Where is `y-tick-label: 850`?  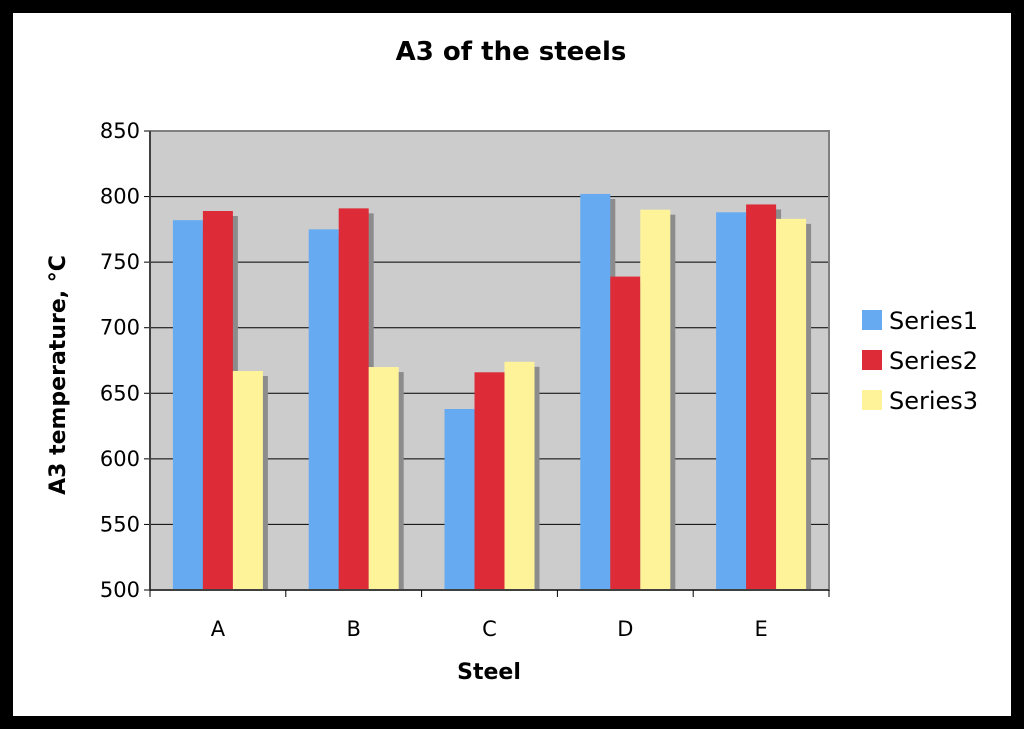
y-tick-label: 850 is located at coordinates (120, 131).